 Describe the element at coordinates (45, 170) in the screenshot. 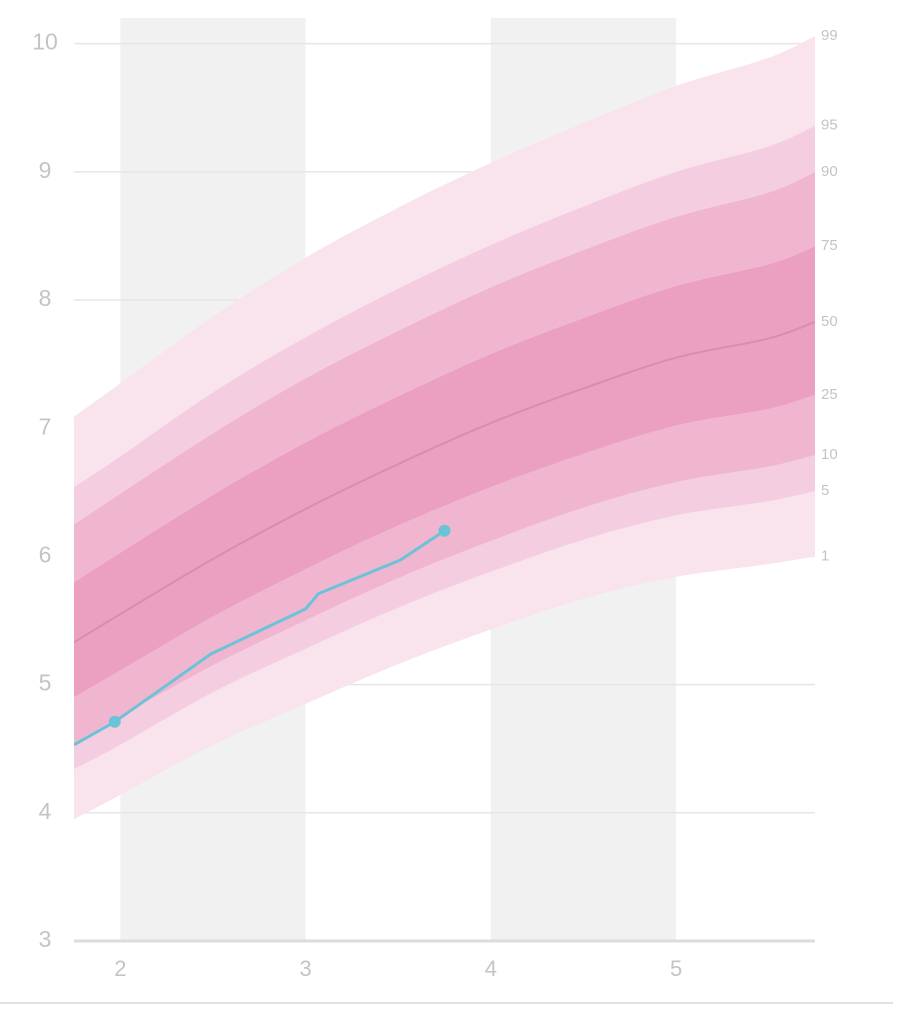

I see `y-tick-label: 9` at that location.